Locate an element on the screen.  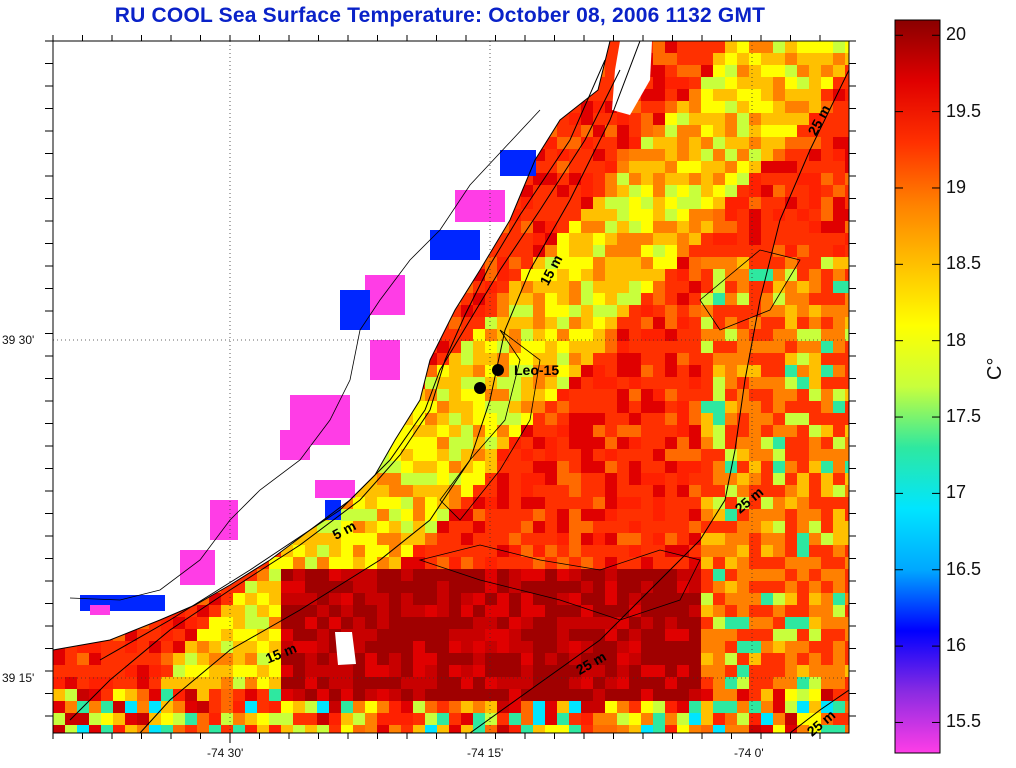
colorbar-tick-label: 17 is located at coordinates (956, 492).